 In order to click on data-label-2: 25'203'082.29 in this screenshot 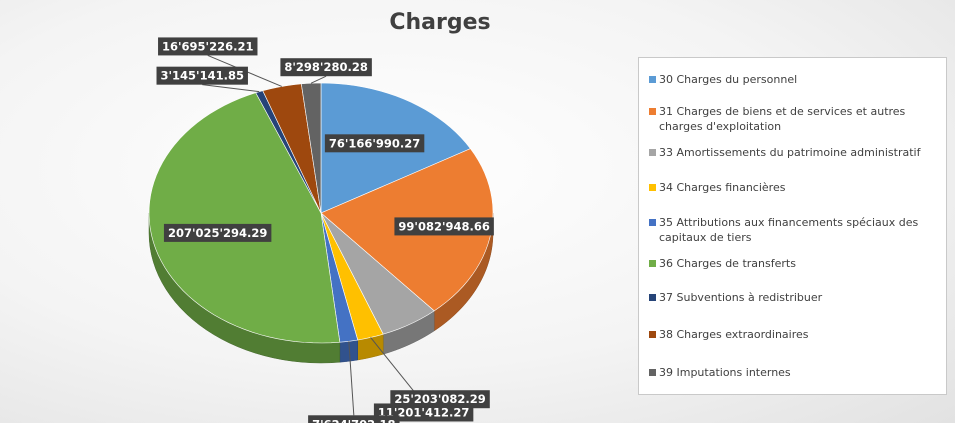, I will do `click(439, 399)`.